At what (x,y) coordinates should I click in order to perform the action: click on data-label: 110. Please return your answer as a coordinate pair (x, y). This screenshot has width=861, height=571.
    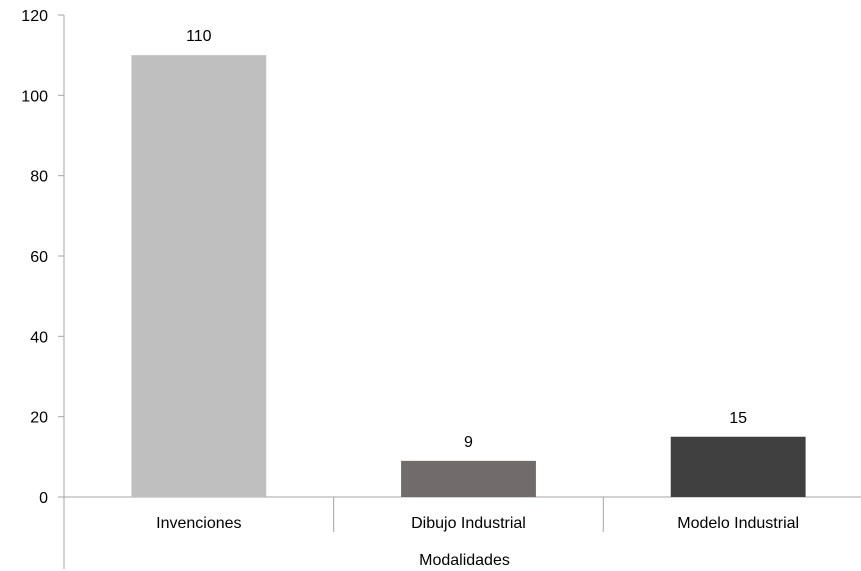
    Looking at the image, I should click on (199, 36).